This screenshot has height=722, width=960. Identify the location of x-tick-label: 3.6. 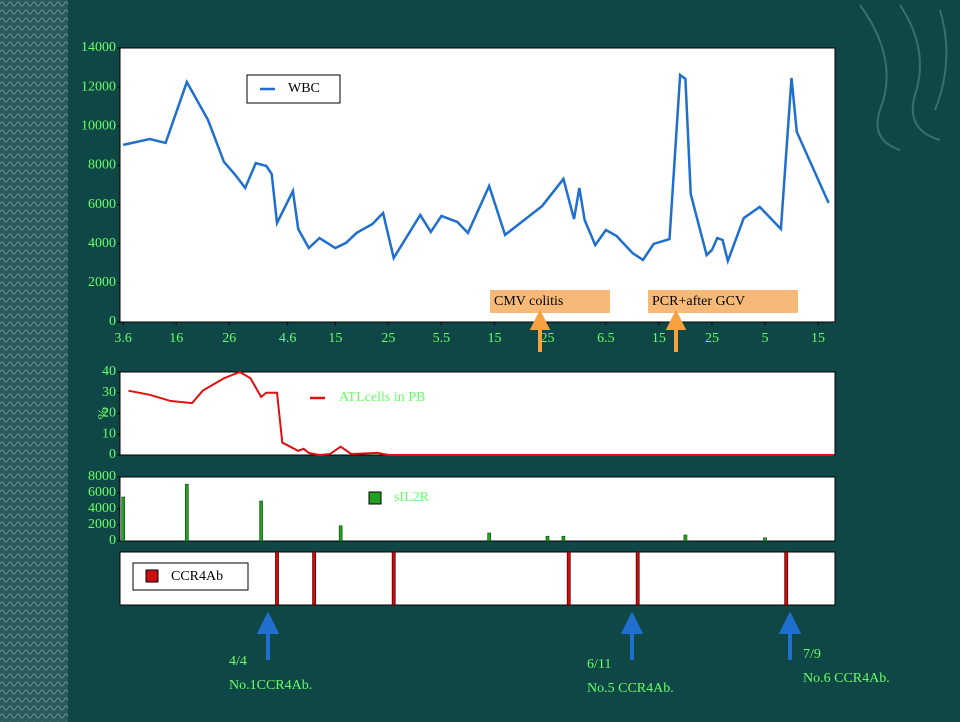
(123, 338).